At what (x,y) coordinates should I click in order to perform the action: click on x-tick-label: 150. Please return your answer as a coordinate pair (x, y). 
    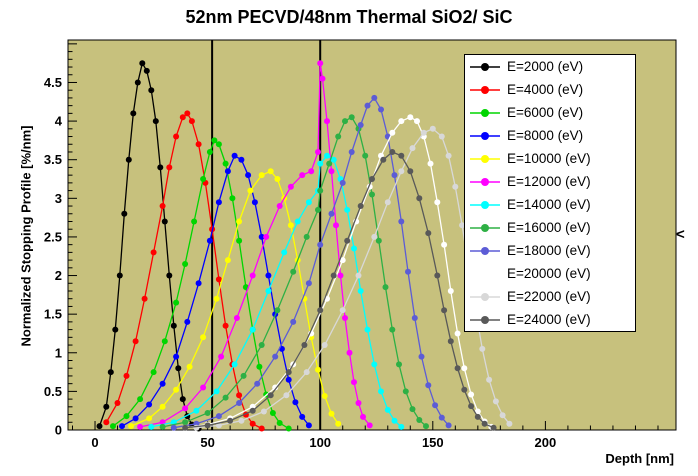
    Looking at the image, I should click on (433, 442).